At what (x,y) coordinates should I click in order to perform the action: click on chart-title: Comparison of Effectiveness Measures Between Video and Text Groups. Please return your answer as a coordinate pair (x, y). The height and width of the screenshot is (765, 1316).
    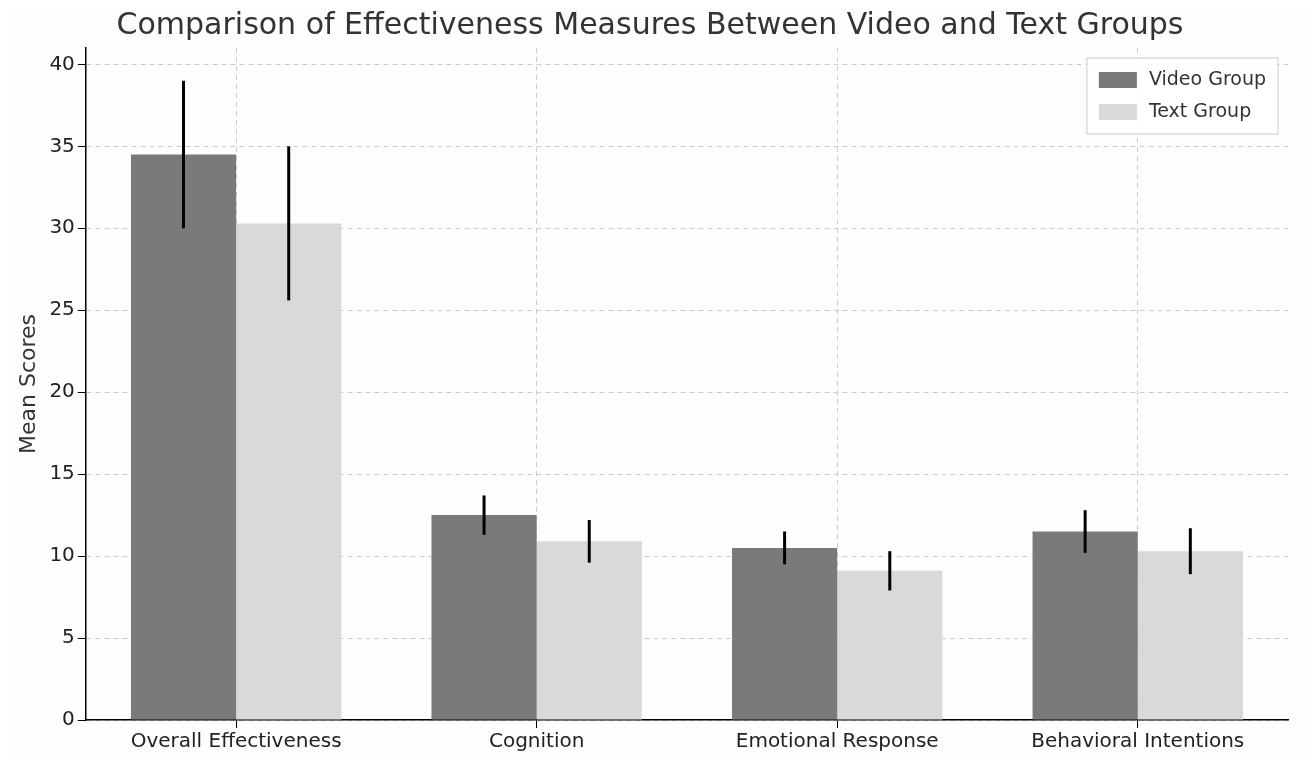
    Looking at the image, I should click on (650, 23).